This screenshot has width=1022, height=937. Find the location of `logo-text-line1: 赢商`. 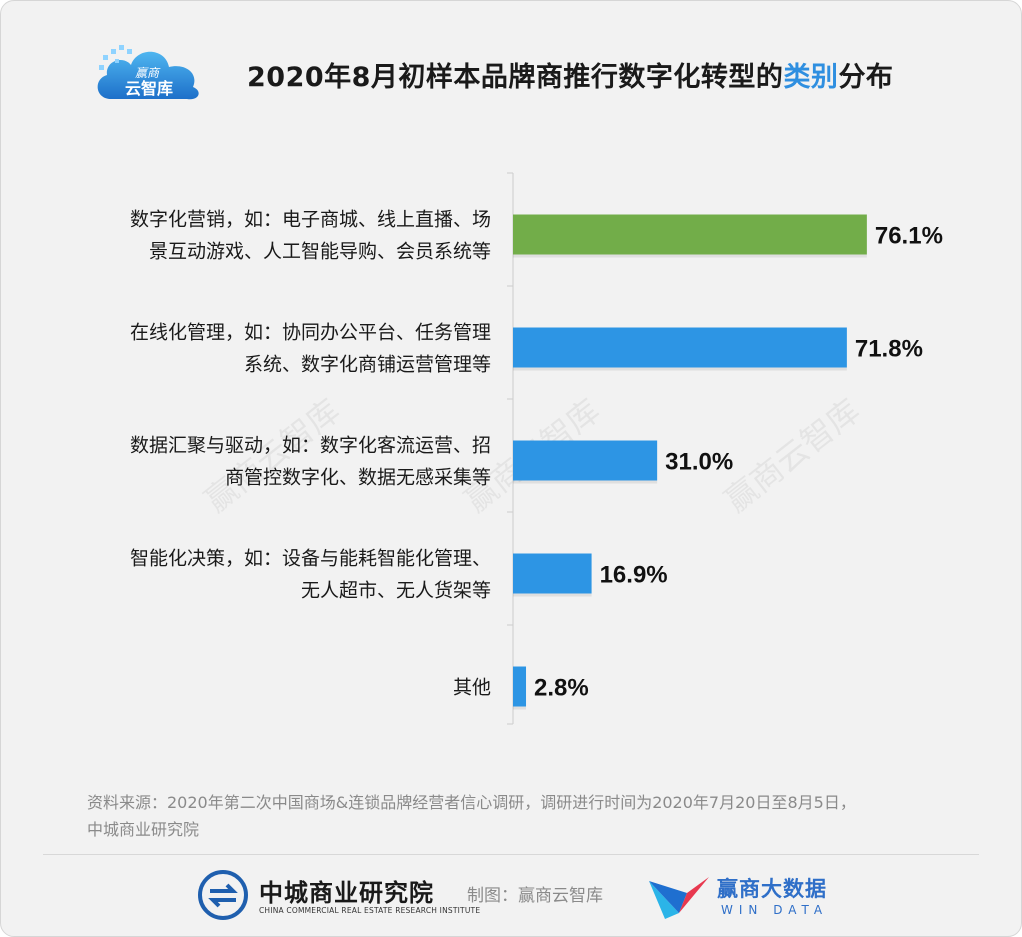

logo-text-line1: 赢商 is located at coordinates (148, 73).